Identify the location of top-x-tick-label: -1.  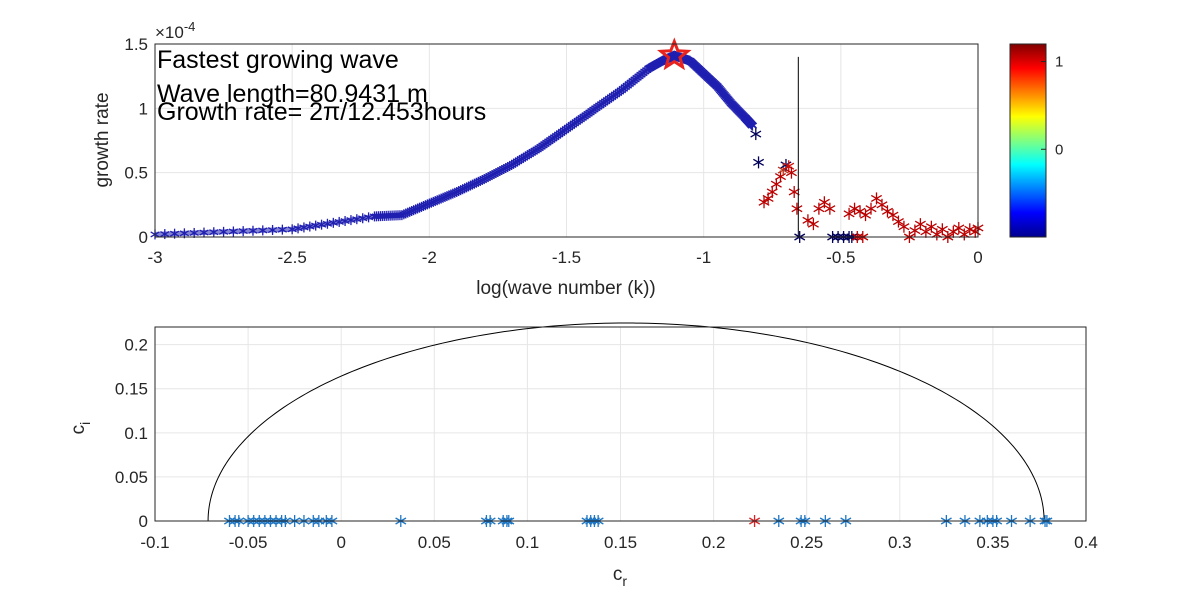
(703, 257).